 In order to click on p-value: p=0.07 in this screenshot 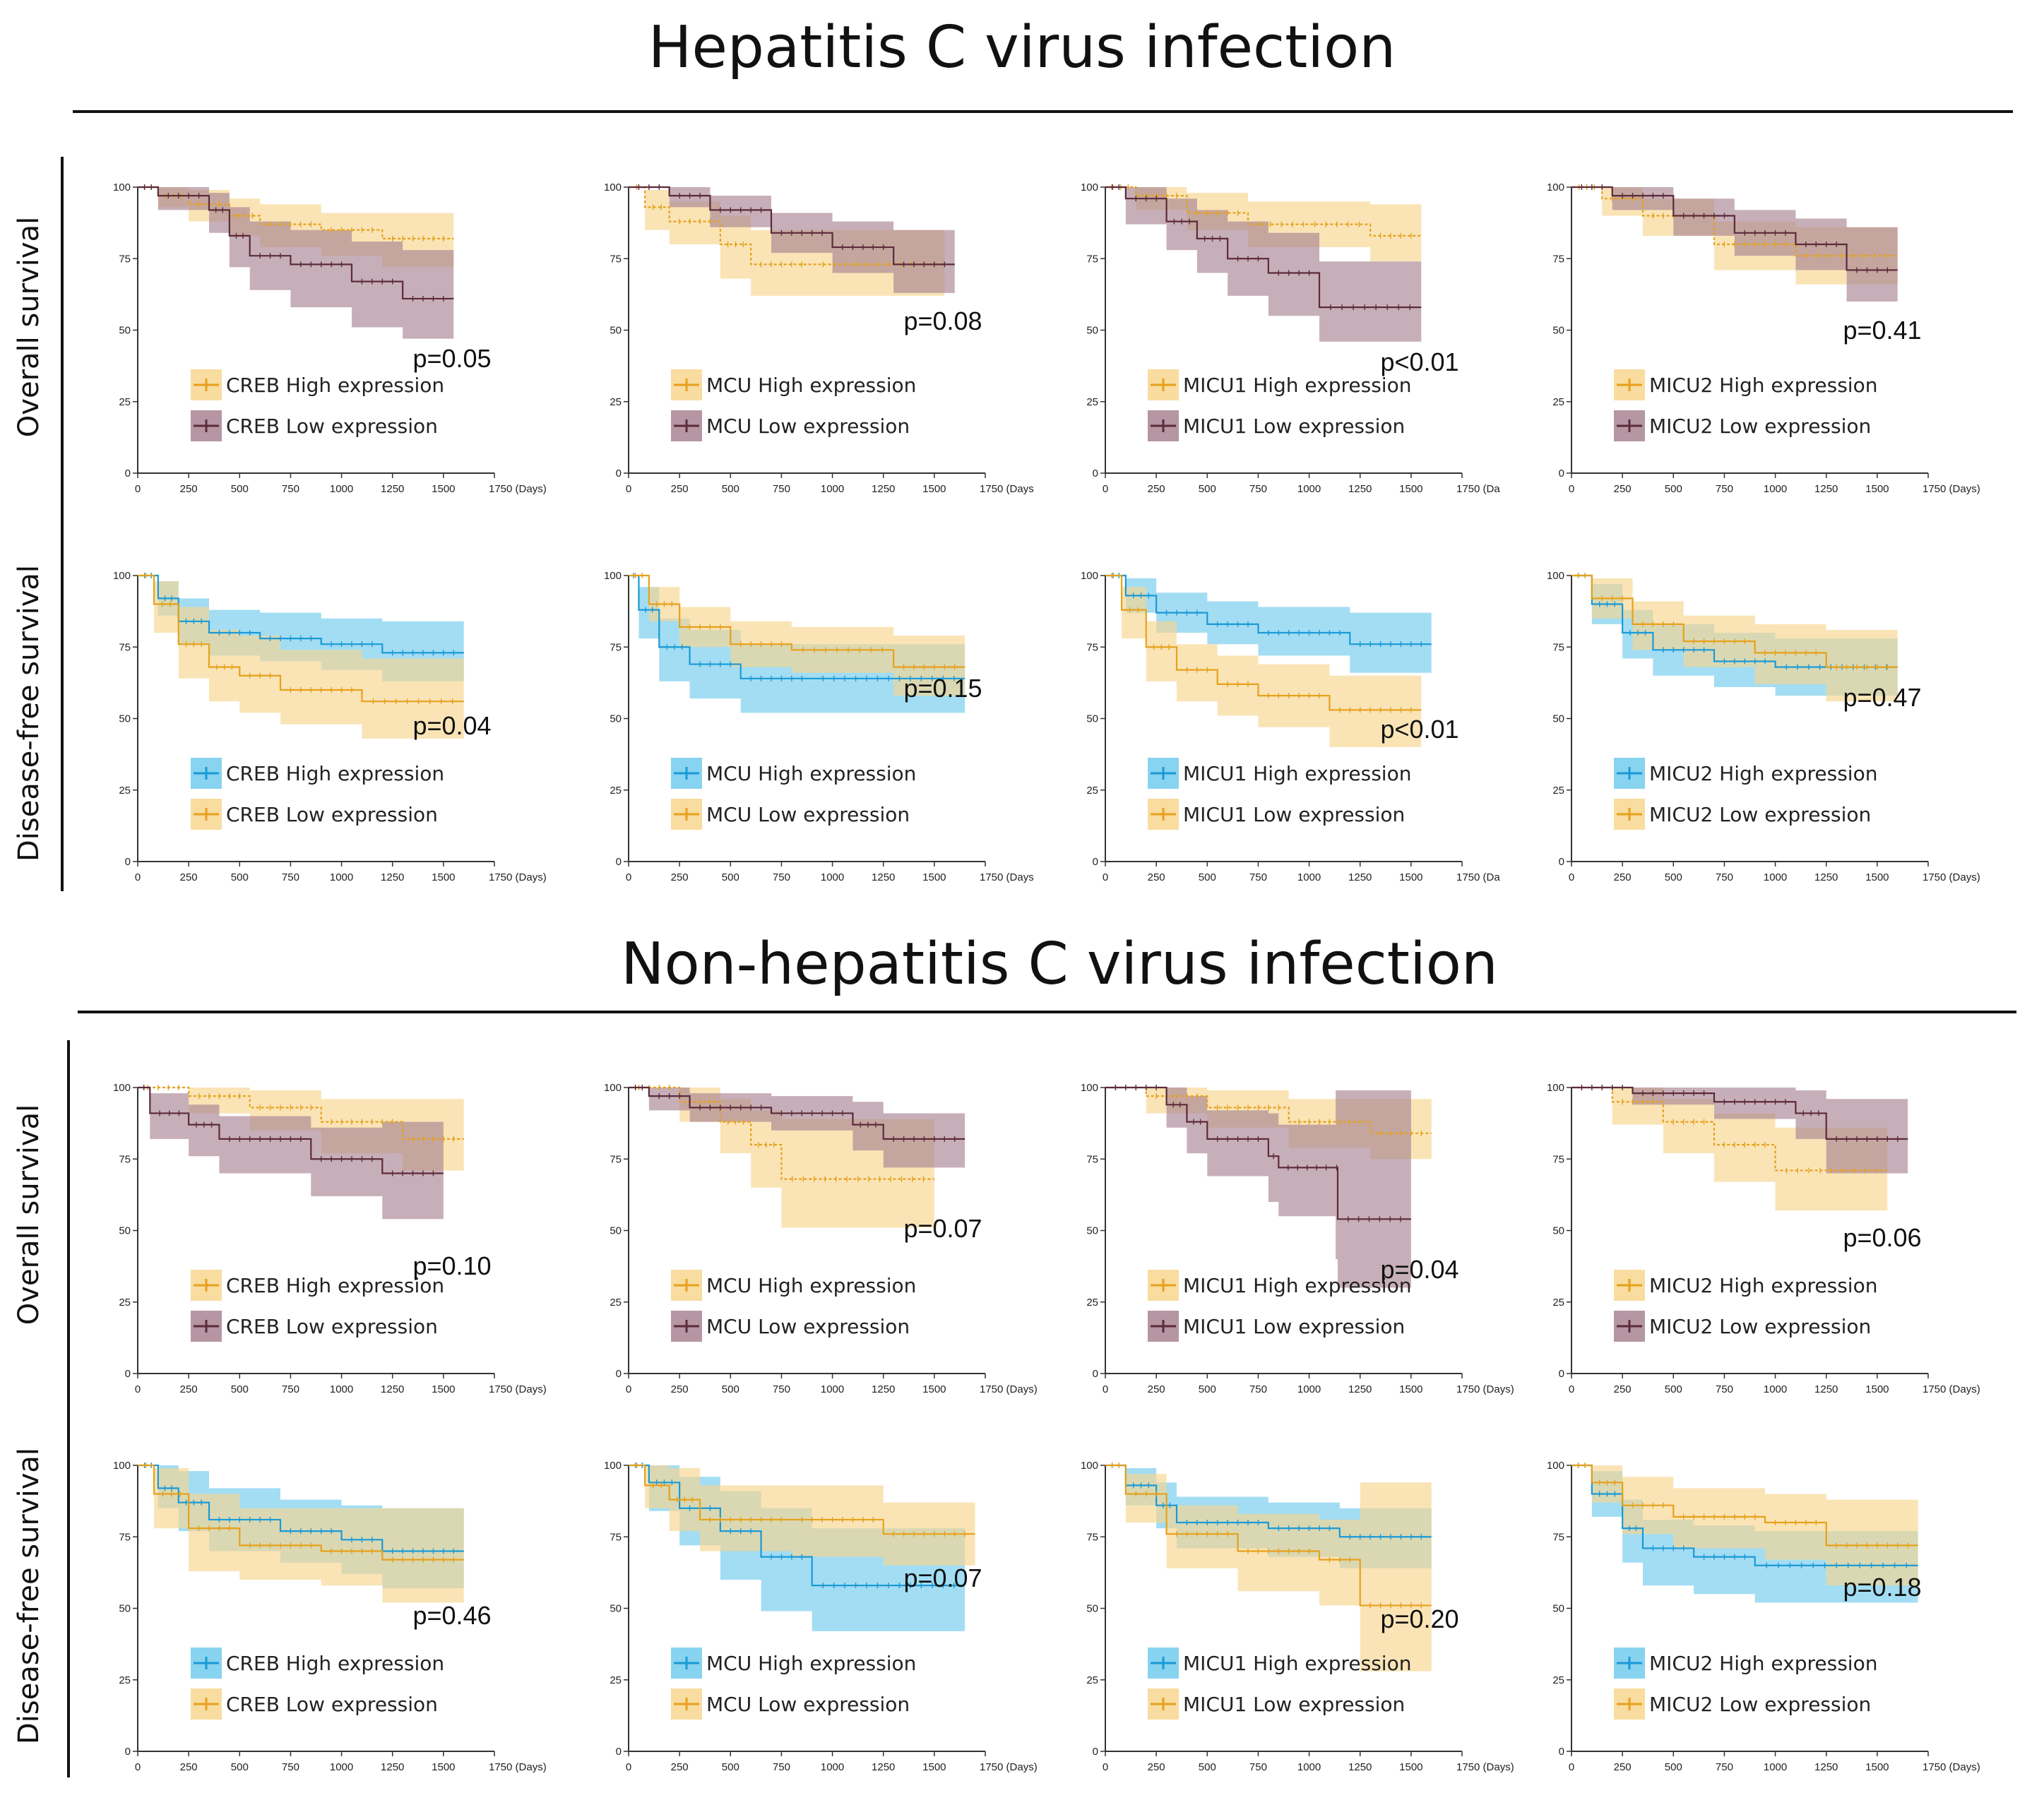, I will do `click(942, 1577)`.